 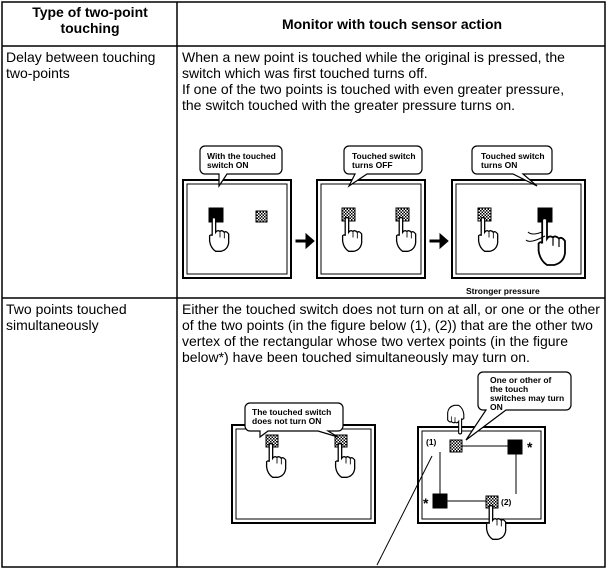 I want to click on callout: Touched switch turns ON, so click(x=513, y=160).